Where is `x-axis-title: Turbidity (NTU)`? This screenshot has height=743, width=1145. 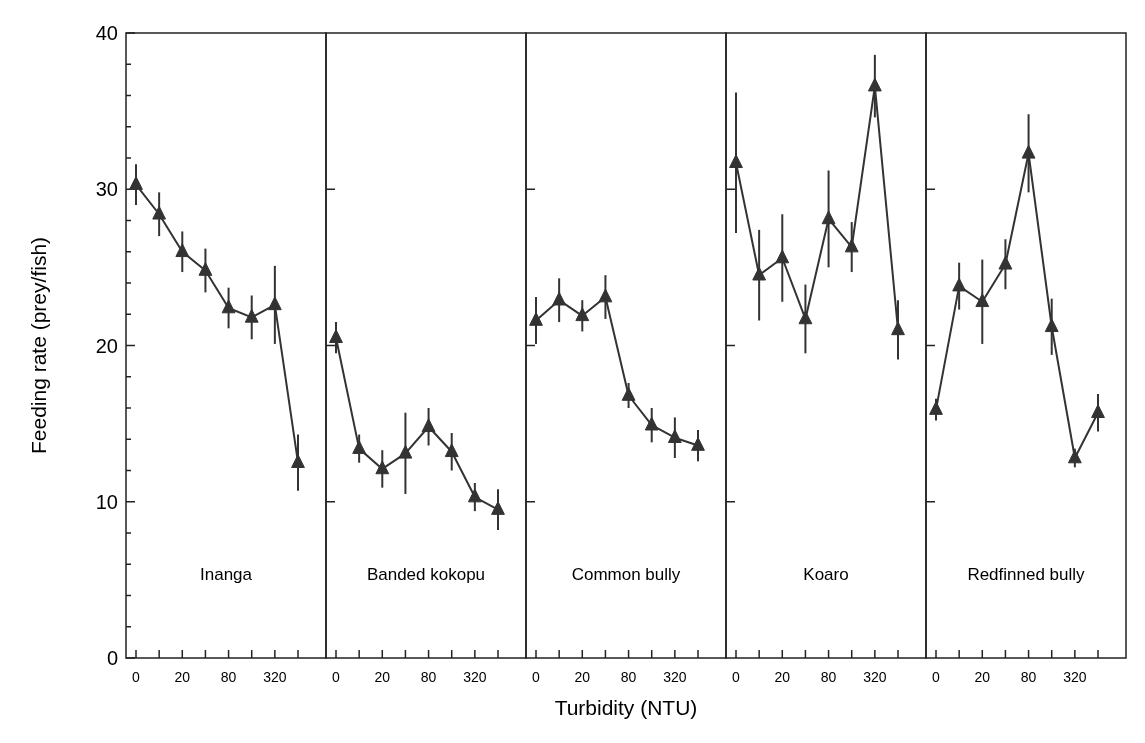 x-axis-title: Turbidity (NTU) is located at coordinates (626, 707).